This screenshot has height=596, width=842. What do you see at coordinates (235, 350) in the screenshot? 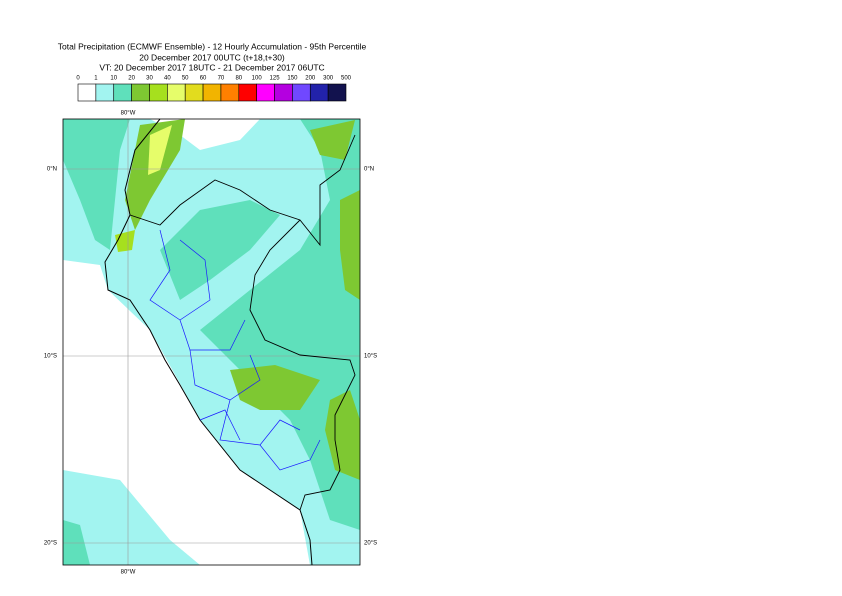
I see `departments` at bounding box center [235, 350].